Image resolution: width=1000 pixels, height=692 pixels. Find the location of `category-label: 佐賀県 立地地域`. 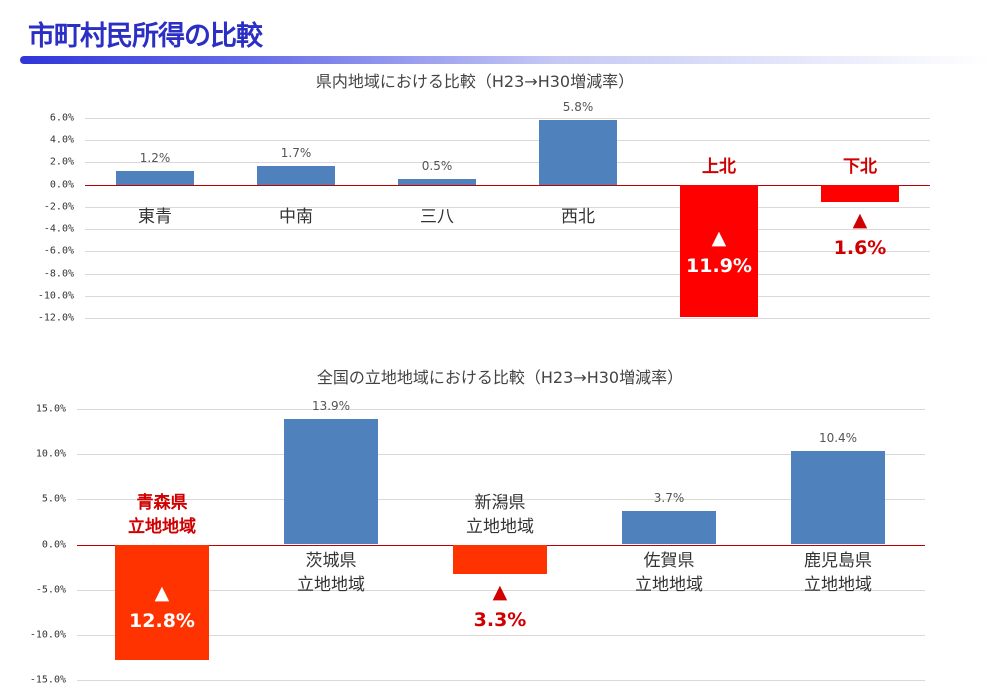

category-label: 佐賀県 立地地域 is located at coordinates (669, 572).